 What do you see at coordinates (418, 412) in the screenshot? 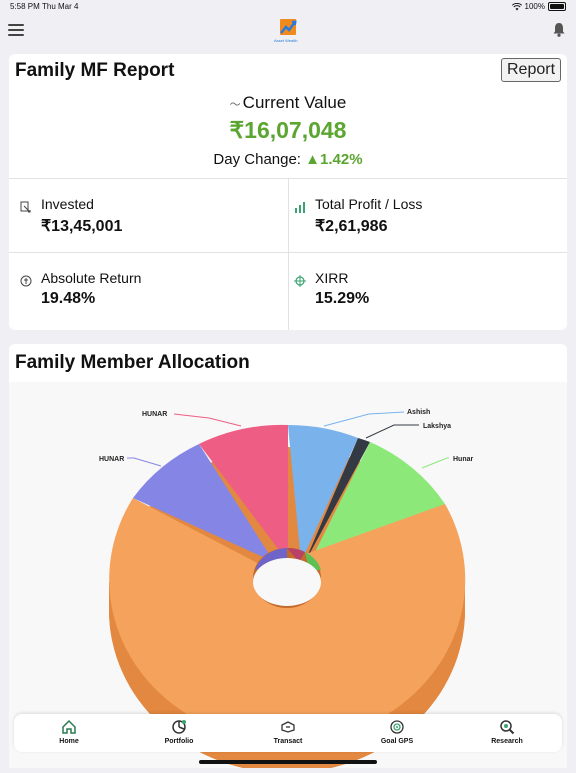
I see `label-ashish: Ashish` at bounding box center [418, 412].